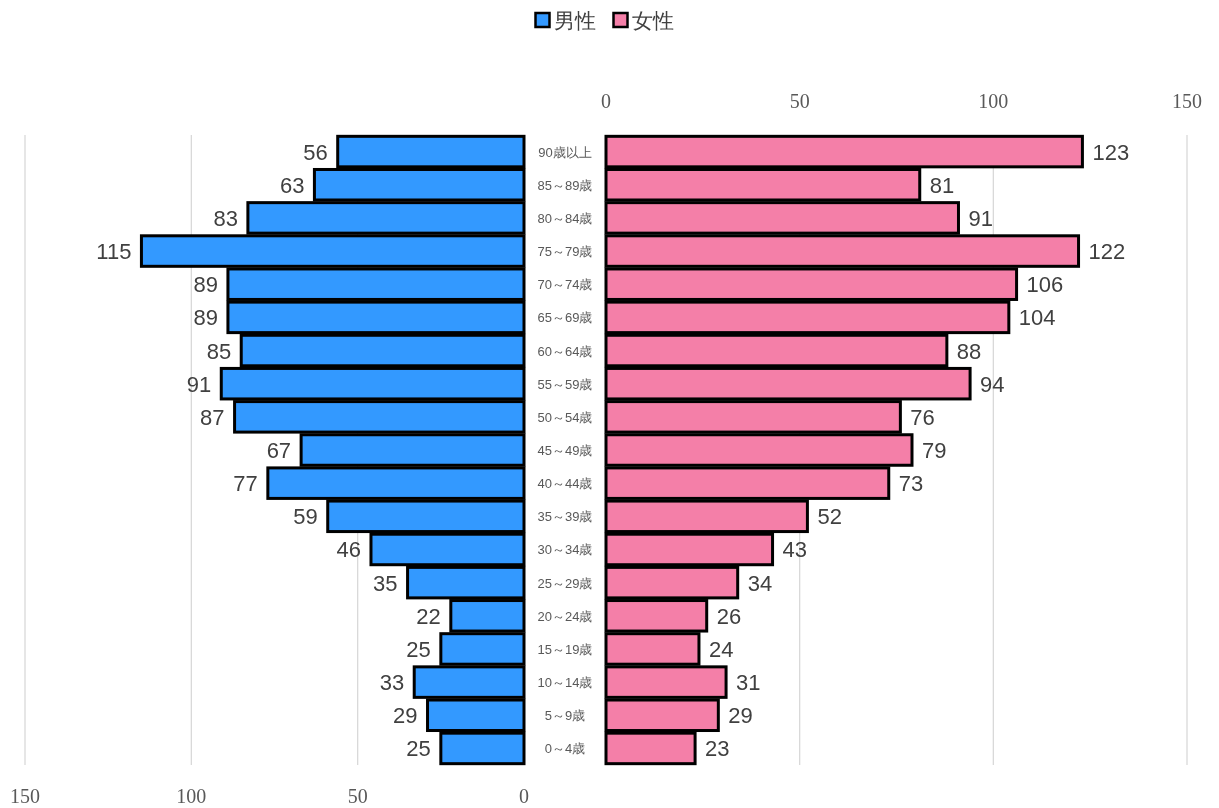 The height and width of the screenshot is (808, 1219). What do you see at coordinates (969, 351) in the screenshot?
I see `data-label: 88` at bounding box center [969, 351].